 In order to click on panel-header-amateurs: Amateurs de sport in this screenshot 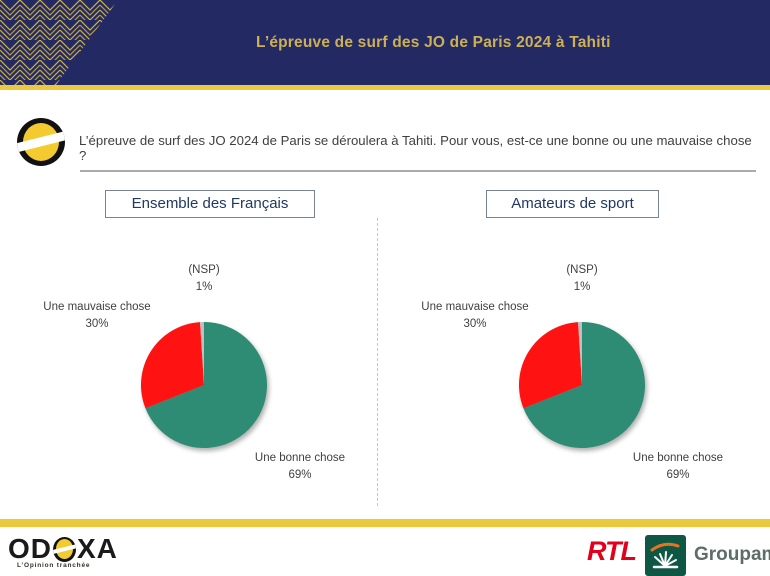, I will do `click(572, 204)`.